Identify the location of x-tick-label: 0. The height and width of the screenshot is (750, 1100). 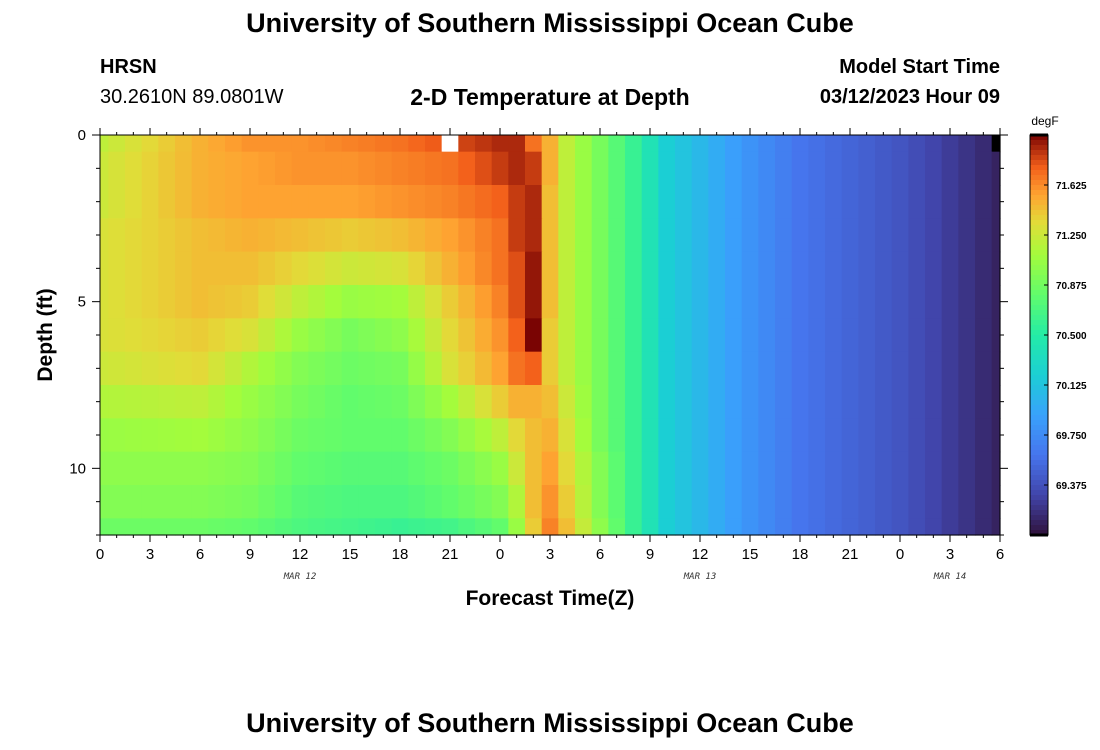
(900, 554).